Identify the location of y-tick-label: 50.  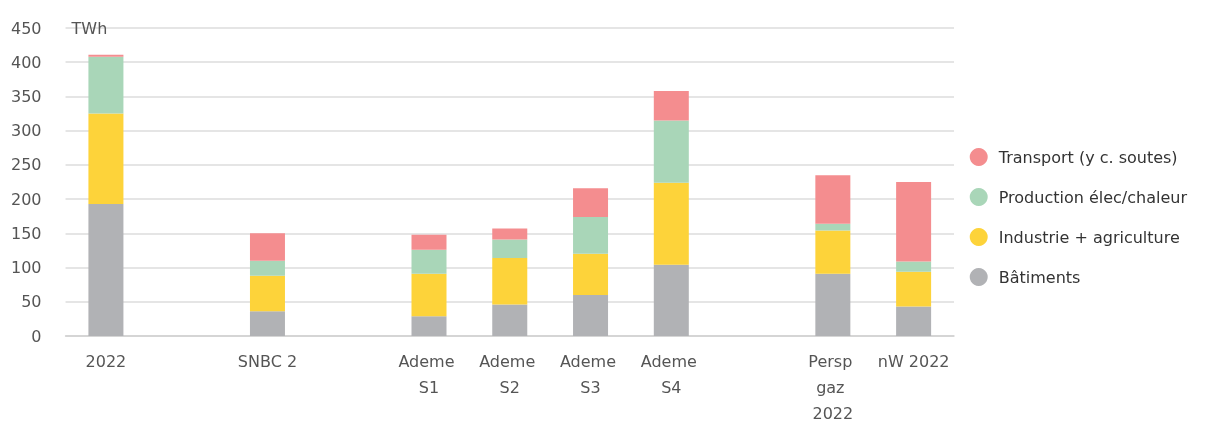
(31, 302).